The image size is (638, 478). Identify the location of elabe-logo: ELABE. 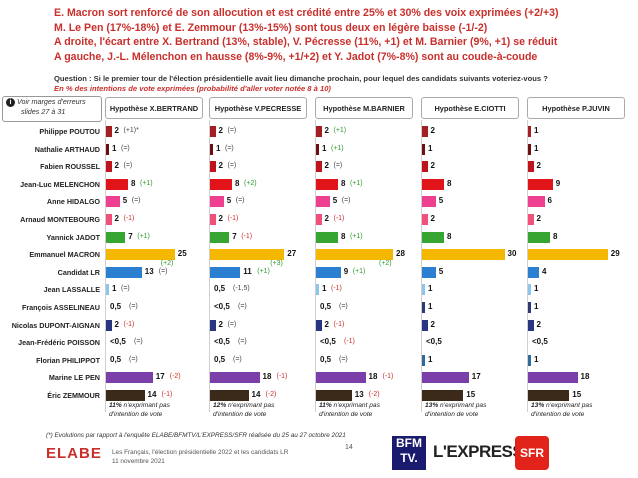
(74, 453).